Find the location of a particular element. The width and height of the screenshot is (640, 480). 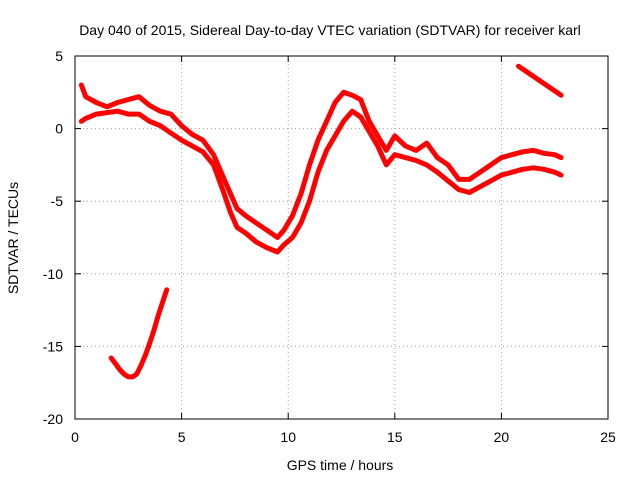

trace-late-segment is located at coordinates (540, 80).